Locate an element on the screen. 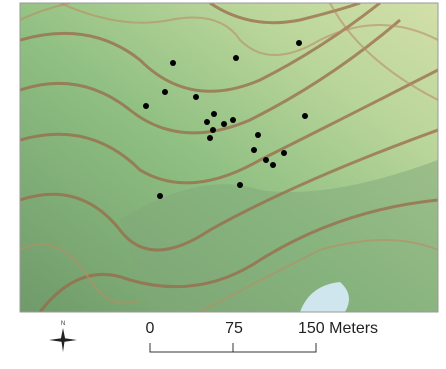 This screenshot has height=369, width=446. north-arrow: N is located at coordinates (63, 336).